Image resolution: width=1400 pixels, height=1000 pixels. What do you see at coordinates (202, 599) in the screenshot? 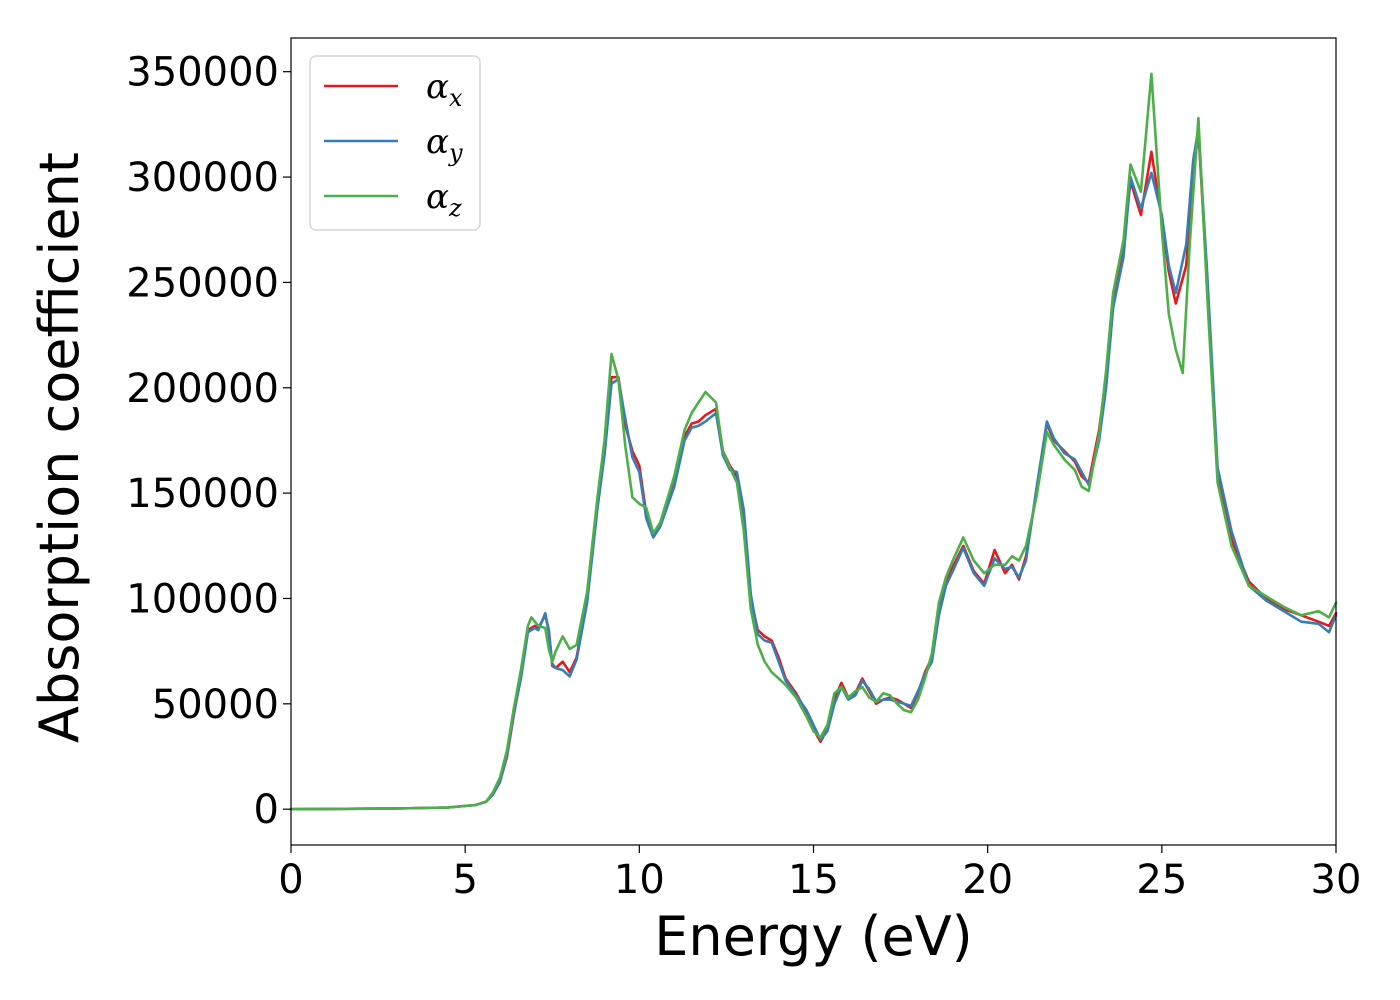
I see `y-tick-label: 100000` at bounding box center [202, 599].